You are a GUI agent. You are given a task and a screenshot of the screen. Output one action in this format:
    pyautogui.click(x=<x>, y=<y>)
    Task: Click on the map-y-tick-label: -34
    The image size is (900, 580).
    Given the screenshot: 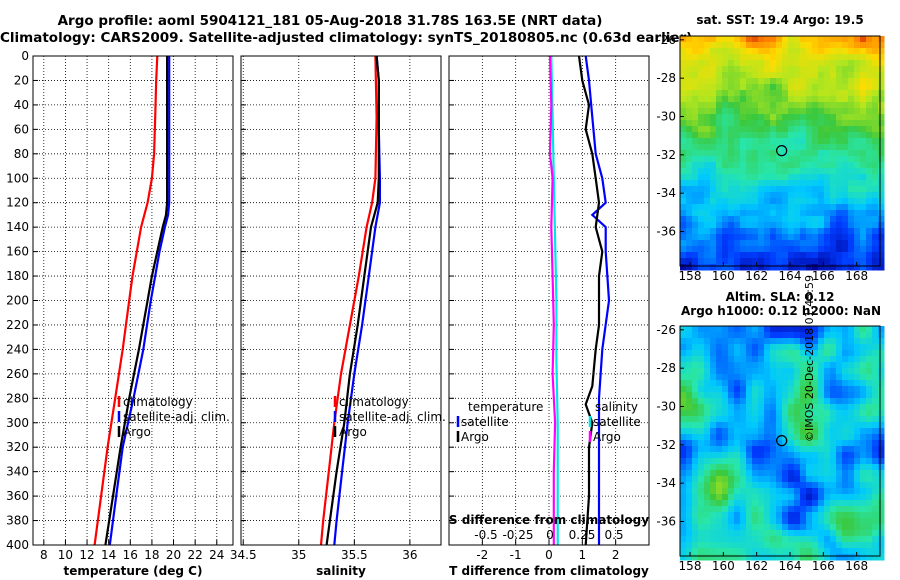 What is the action you would take?
    pyautogui.click(x=666, y=193)
    